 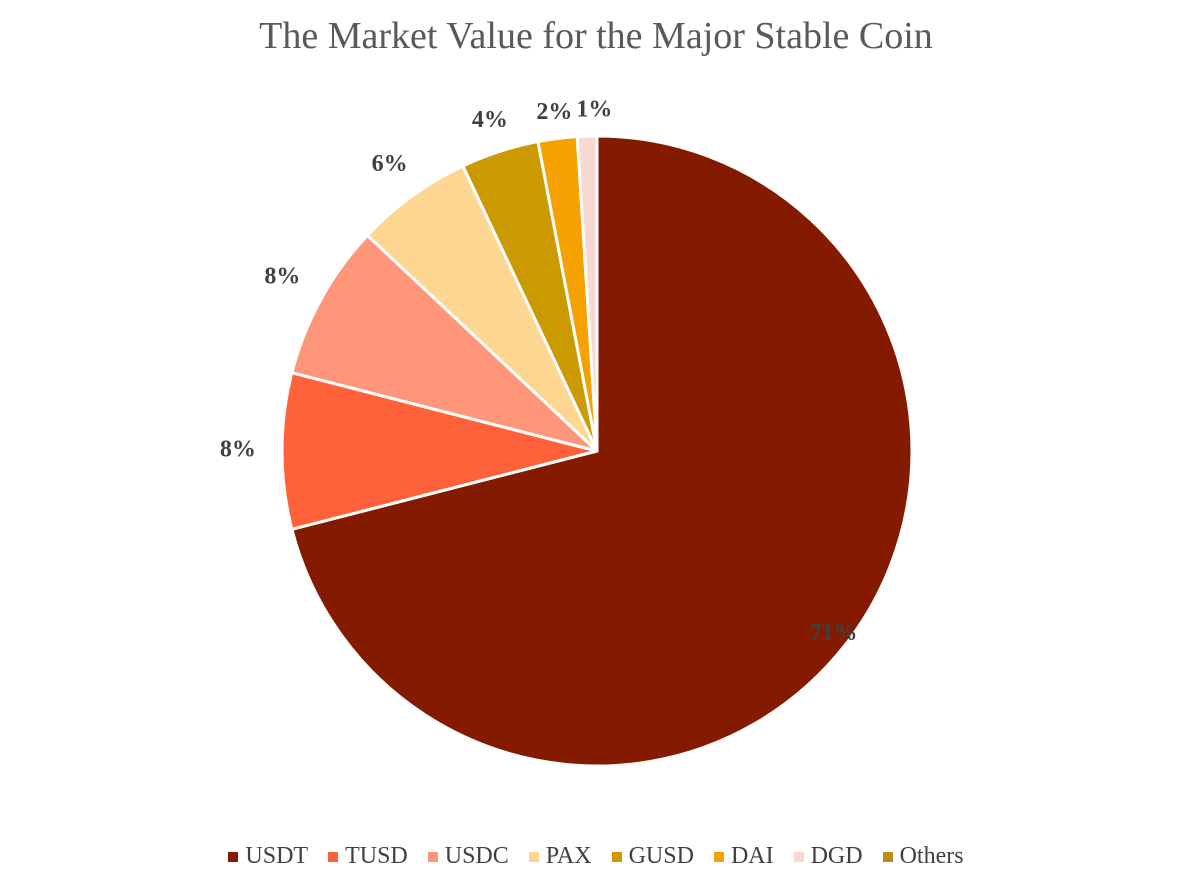 What do you see at coordinates (482, 308) in the screenshot?
I see `pie-slice-pax` at bounding box center [482, 308].